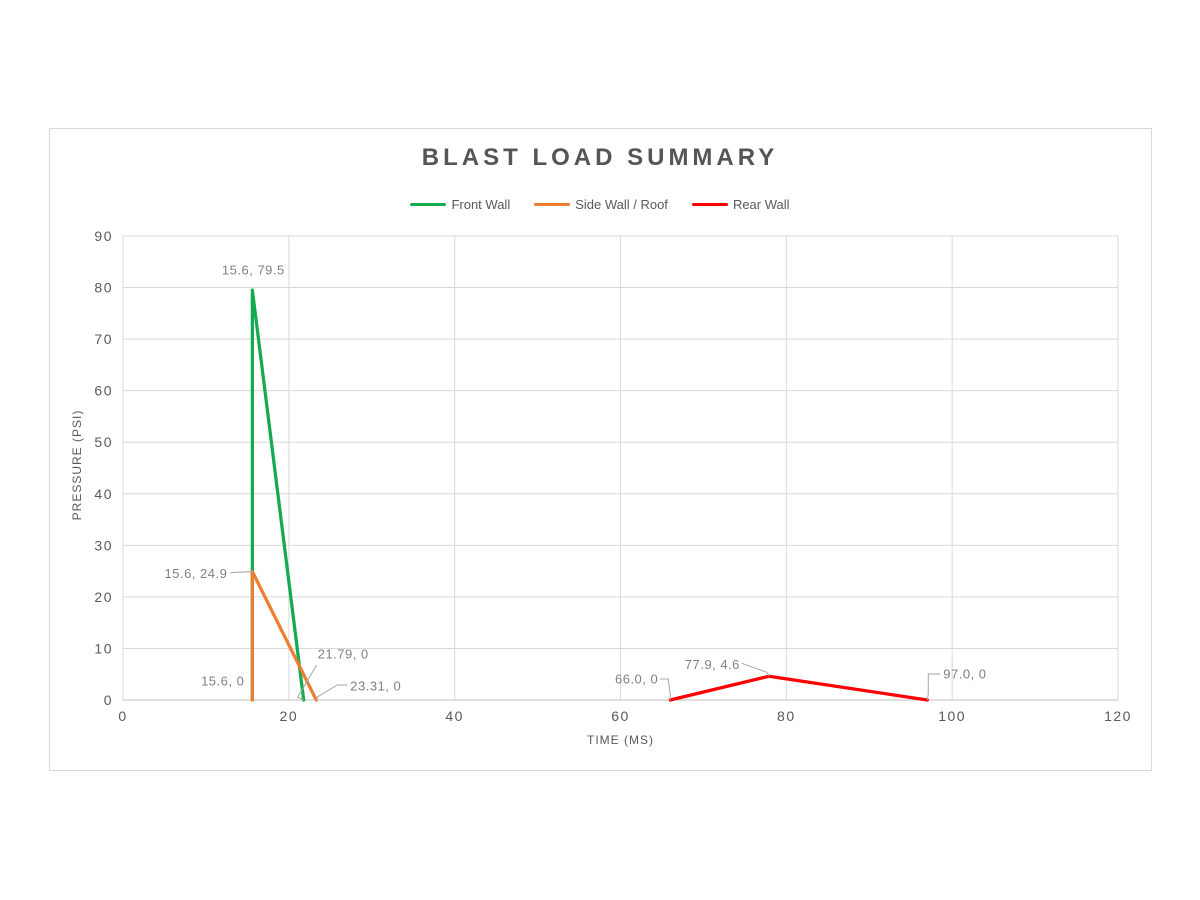  What do you see at coordinates (103, 391) in the screenshot?
I see `y-tick-label: 60` at bounding box center [103, 391].